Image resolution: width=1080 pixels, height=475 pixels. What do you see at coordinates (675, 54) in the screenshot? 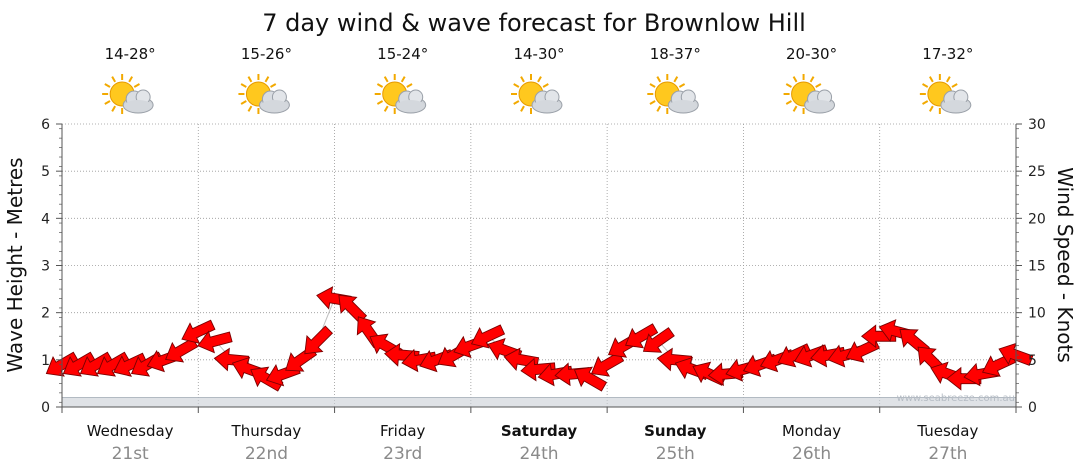
I see `temperature-range: 18-37°` at bounding box center [675, 54].